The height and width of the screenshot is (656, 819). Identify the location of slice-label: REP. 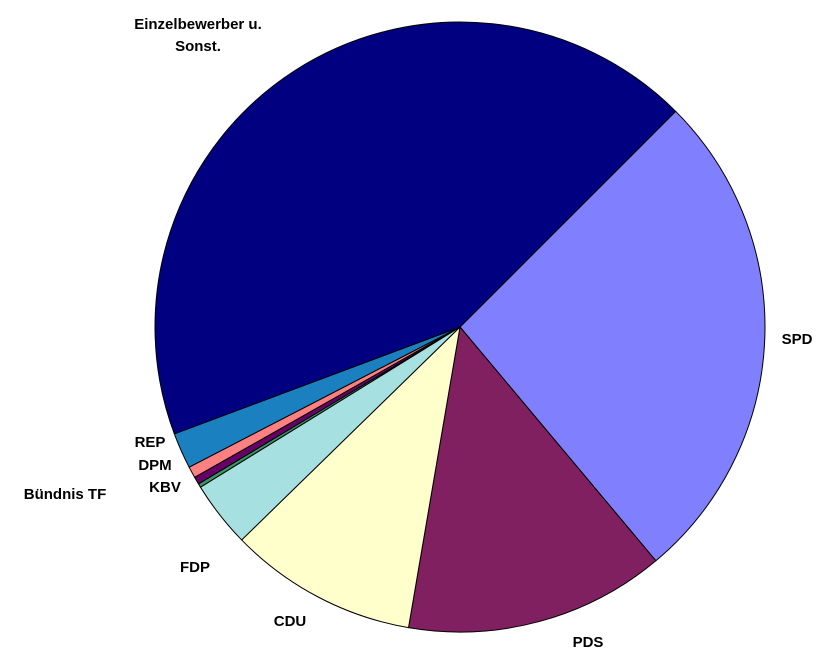
(150, 442).